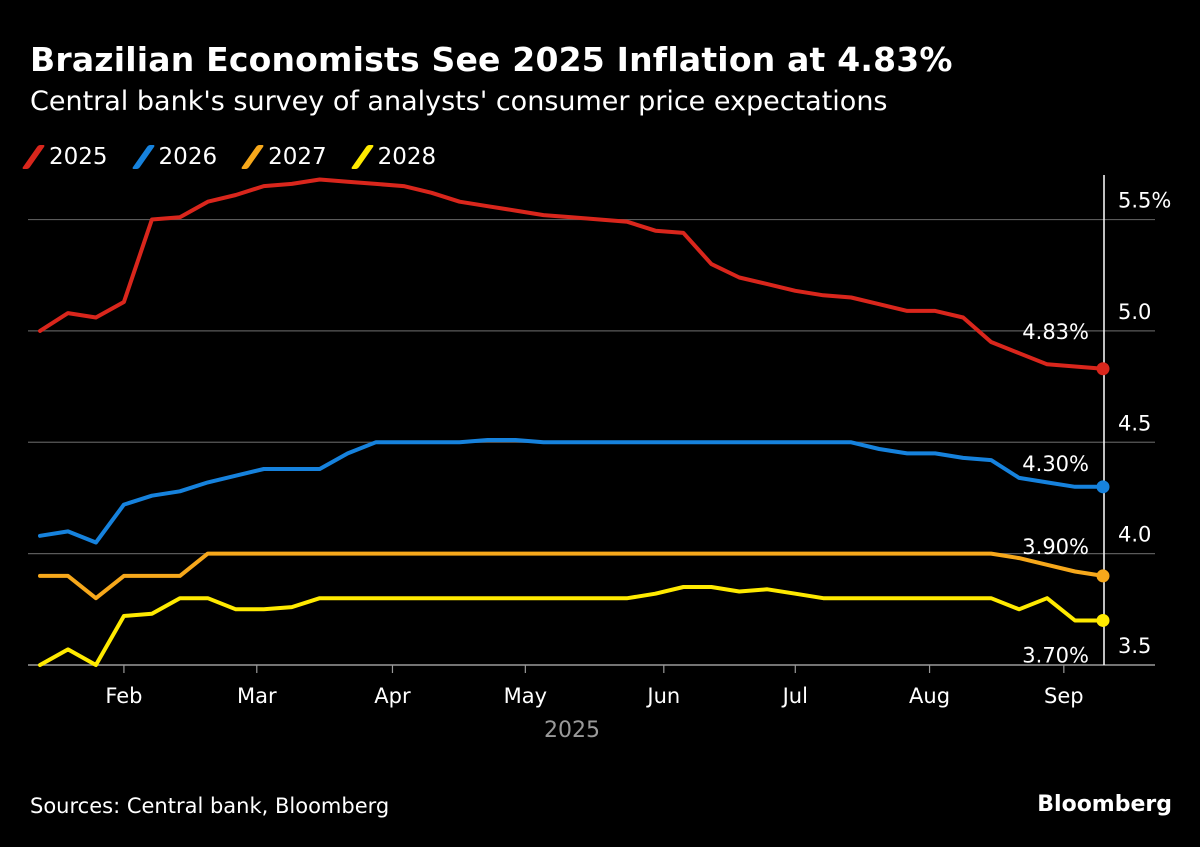  What do you see at coordinates (1055, 547) in the screenshot?
I see `end-label-2027: 3.90%` at bounding box center [1055, 547].